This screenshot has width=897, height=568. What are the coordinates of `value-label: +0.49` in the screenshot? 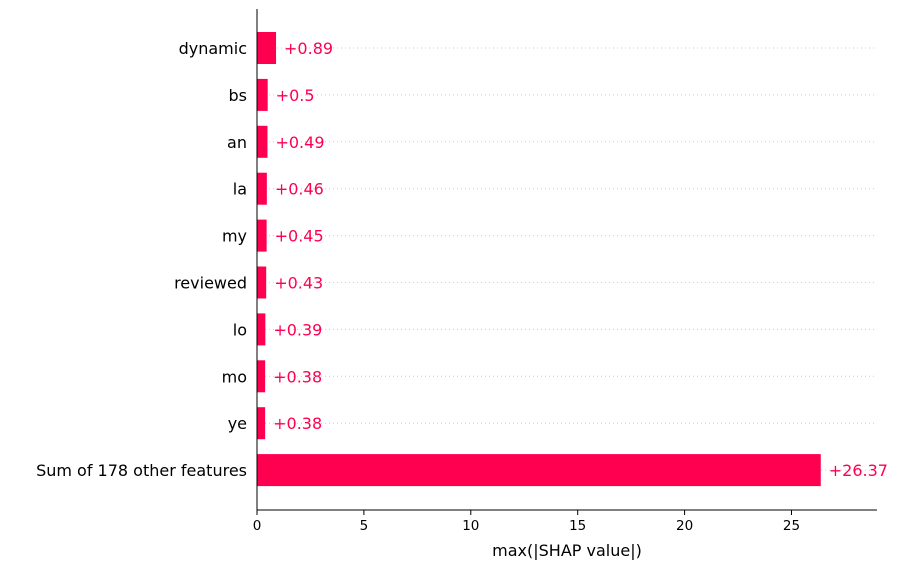 It's located at (299, 142).